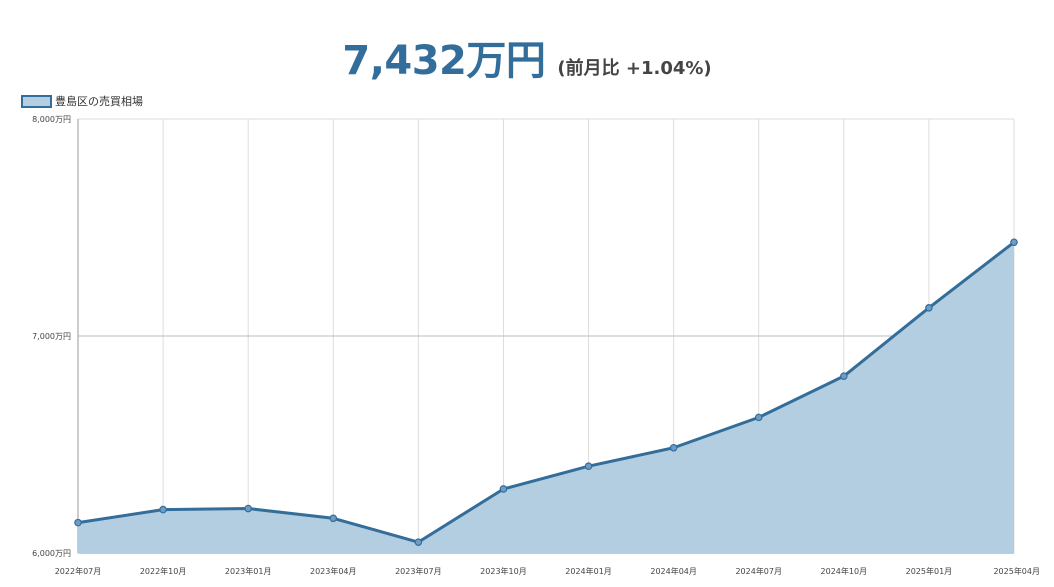 The width and height of the screenshot is (1054, 587). What do you see at coordinates (51, 119) in the screenshot?
I see `y-tick-label: 8,000万円` at bounding box center [51, 119].